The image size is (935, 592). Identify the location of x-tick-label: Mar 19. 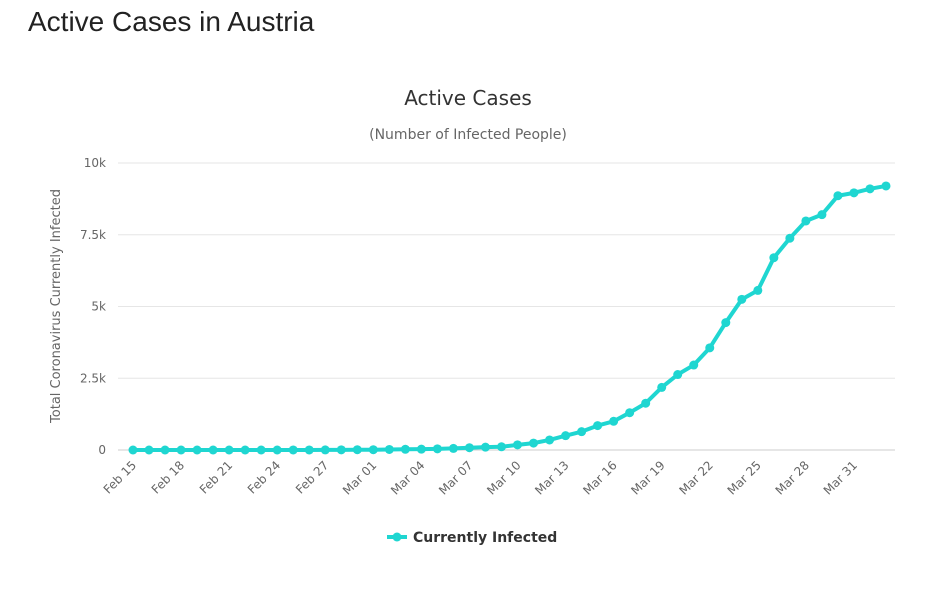
(647, 477).